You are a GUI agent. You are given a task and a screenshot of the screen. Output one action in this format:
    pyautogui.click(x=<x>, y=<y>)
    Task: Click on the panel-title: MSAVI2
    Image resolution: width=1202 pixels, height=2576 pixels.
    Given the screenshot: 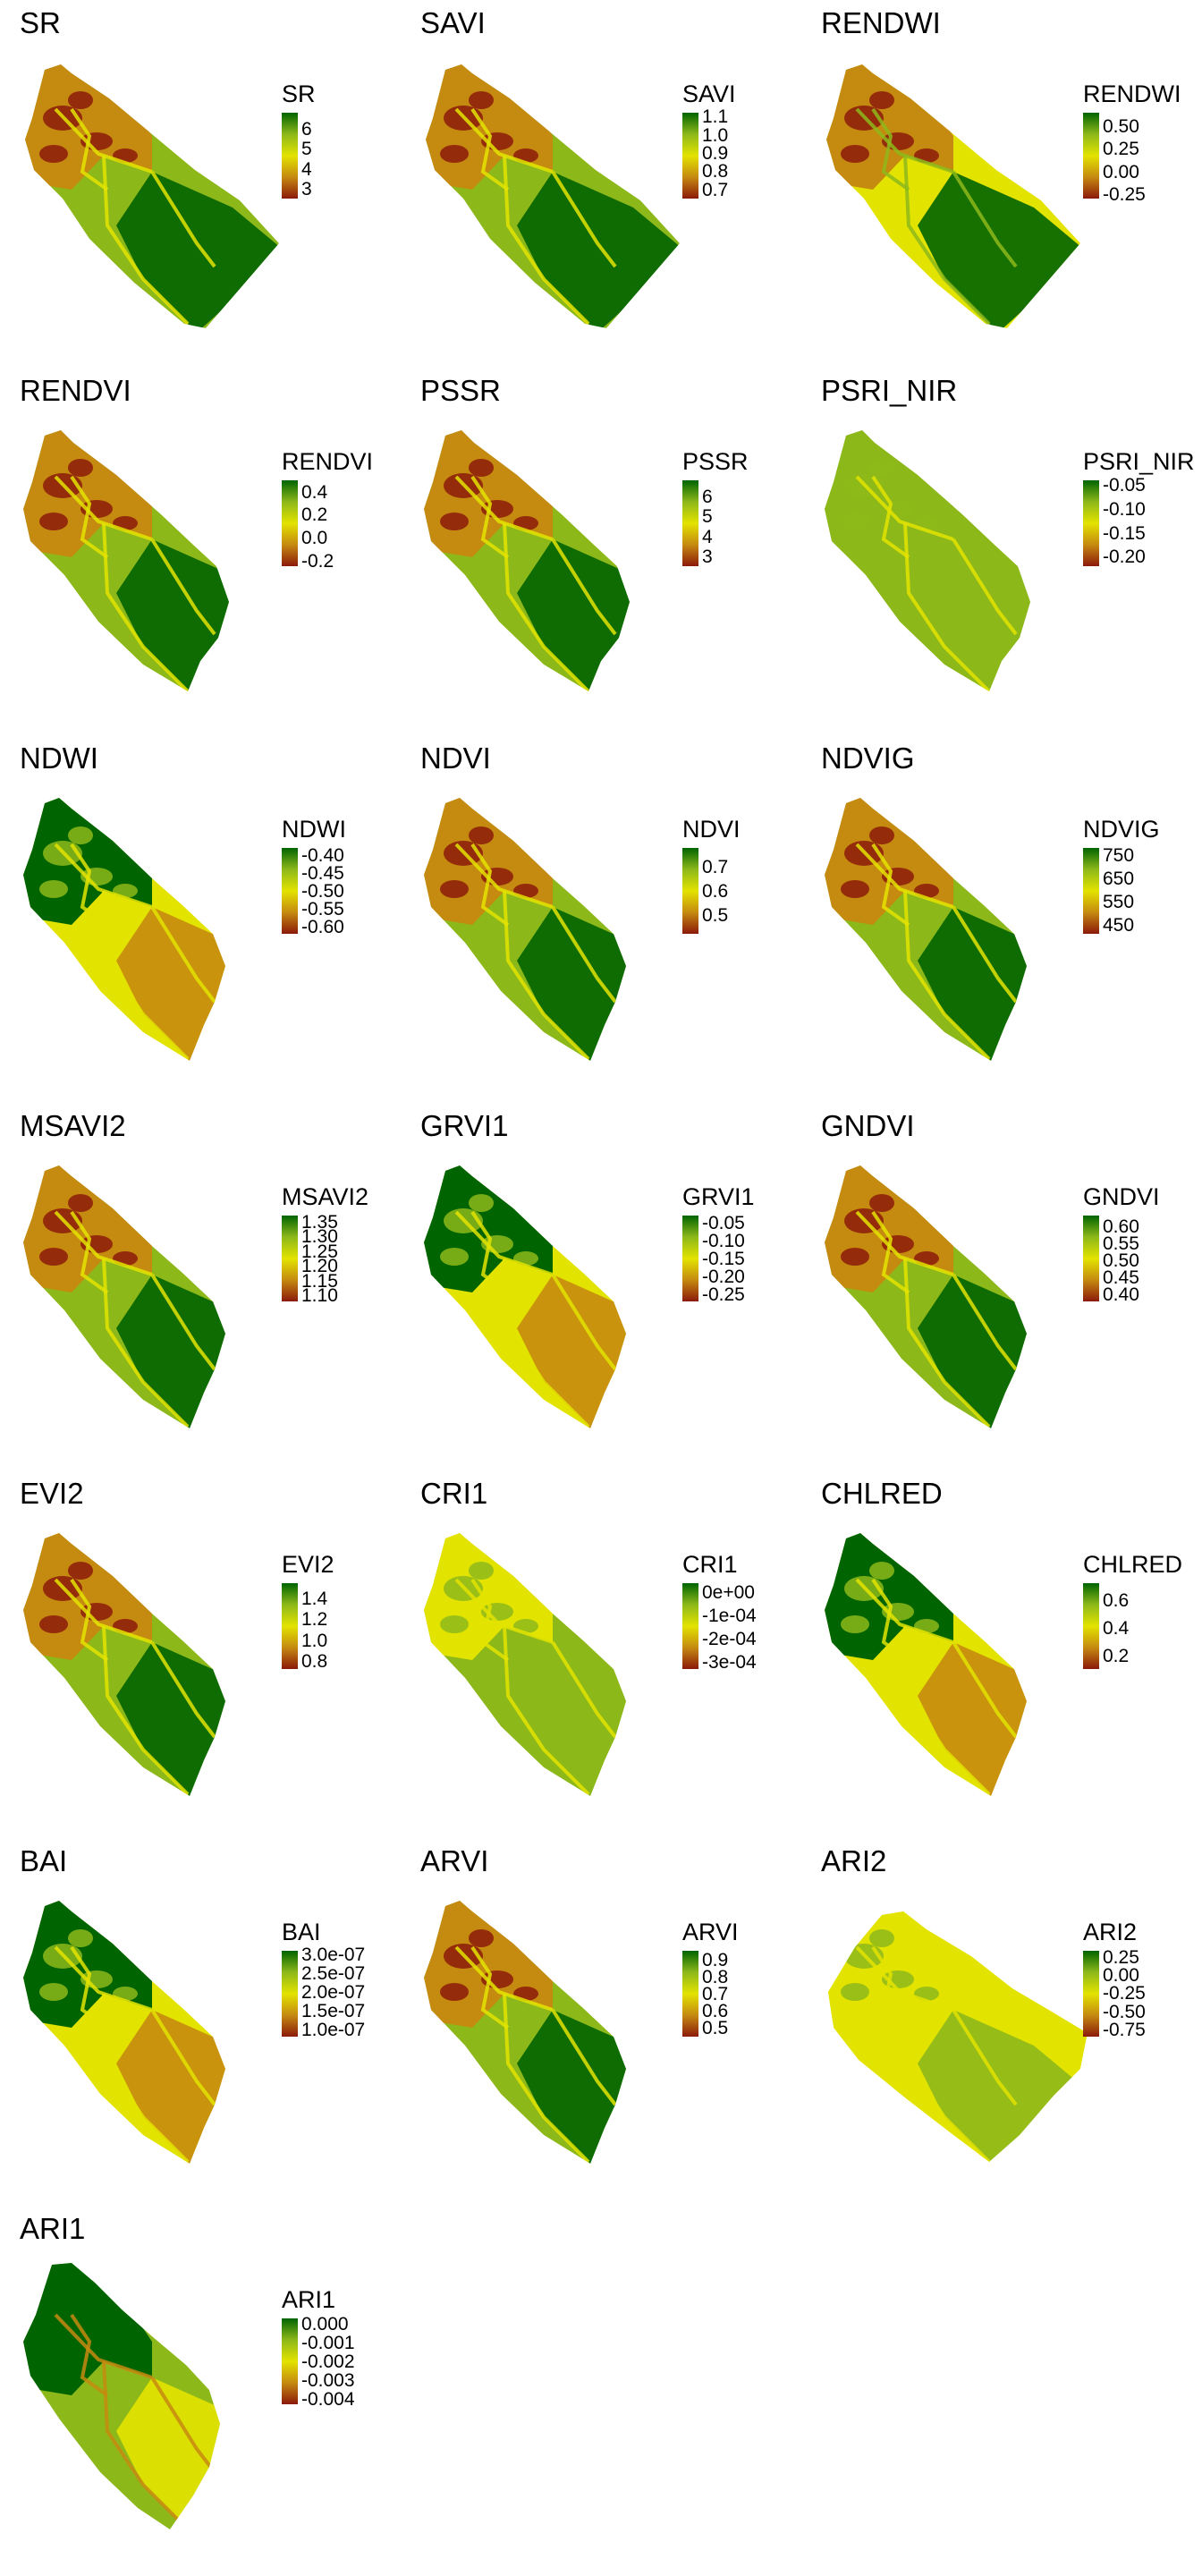 What is the action you would take?
    pyautogui.click(x=73, y=1125)
    